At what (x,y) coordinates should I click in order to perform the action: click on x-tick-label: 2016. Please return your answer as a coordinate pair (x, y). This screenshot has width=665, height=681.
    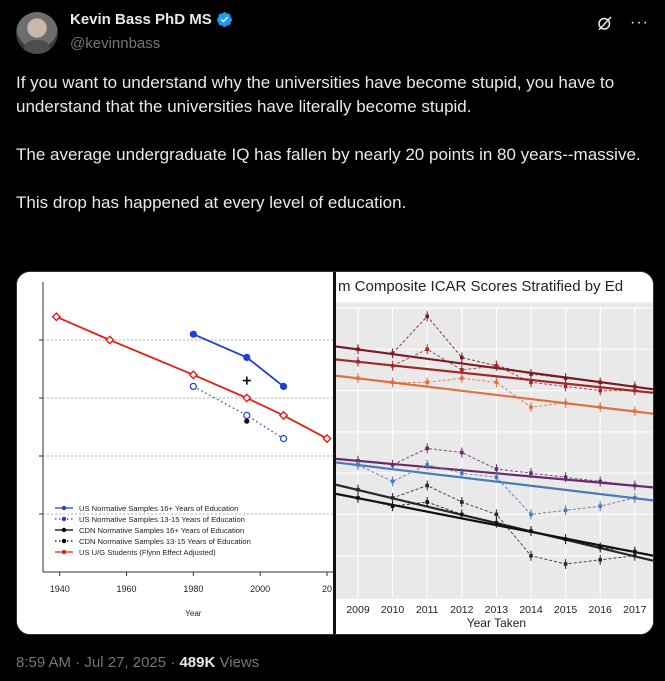
    Looking at the image, I should click on (601, 610).